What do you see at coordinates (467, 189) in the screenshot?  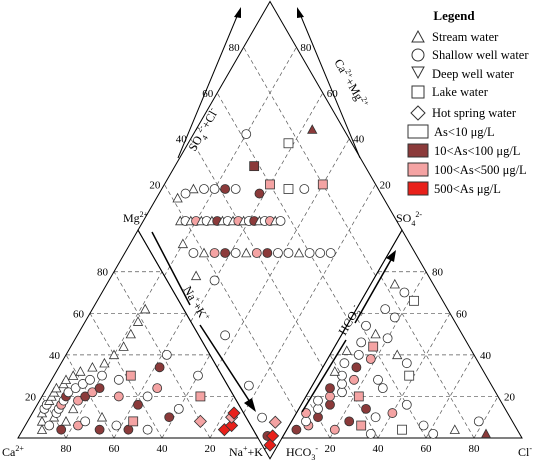 I see `legend-label-as-vhigh: 500<As μg/L` at bounding box center [467, 189].